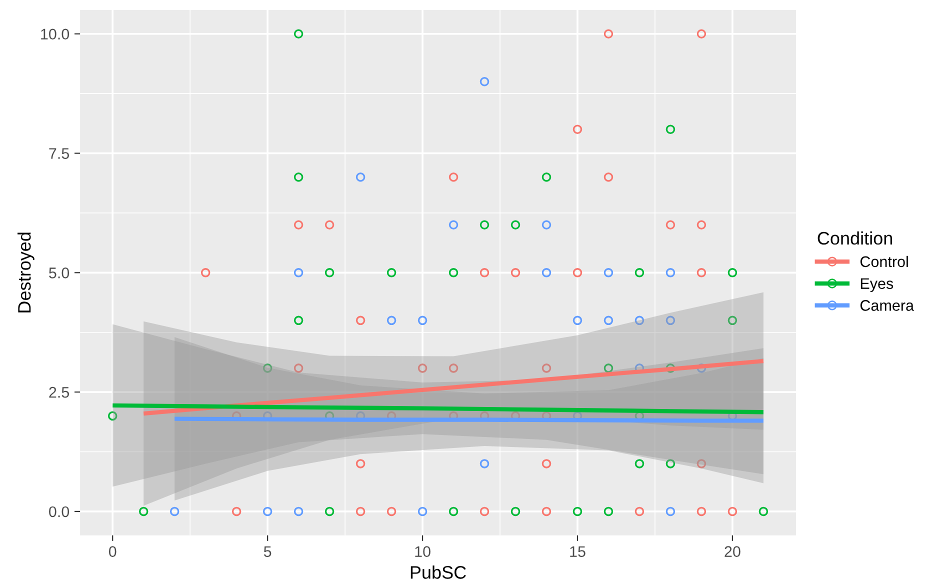  I want to click on x-axis-title: PubSC, so click(438, 572).